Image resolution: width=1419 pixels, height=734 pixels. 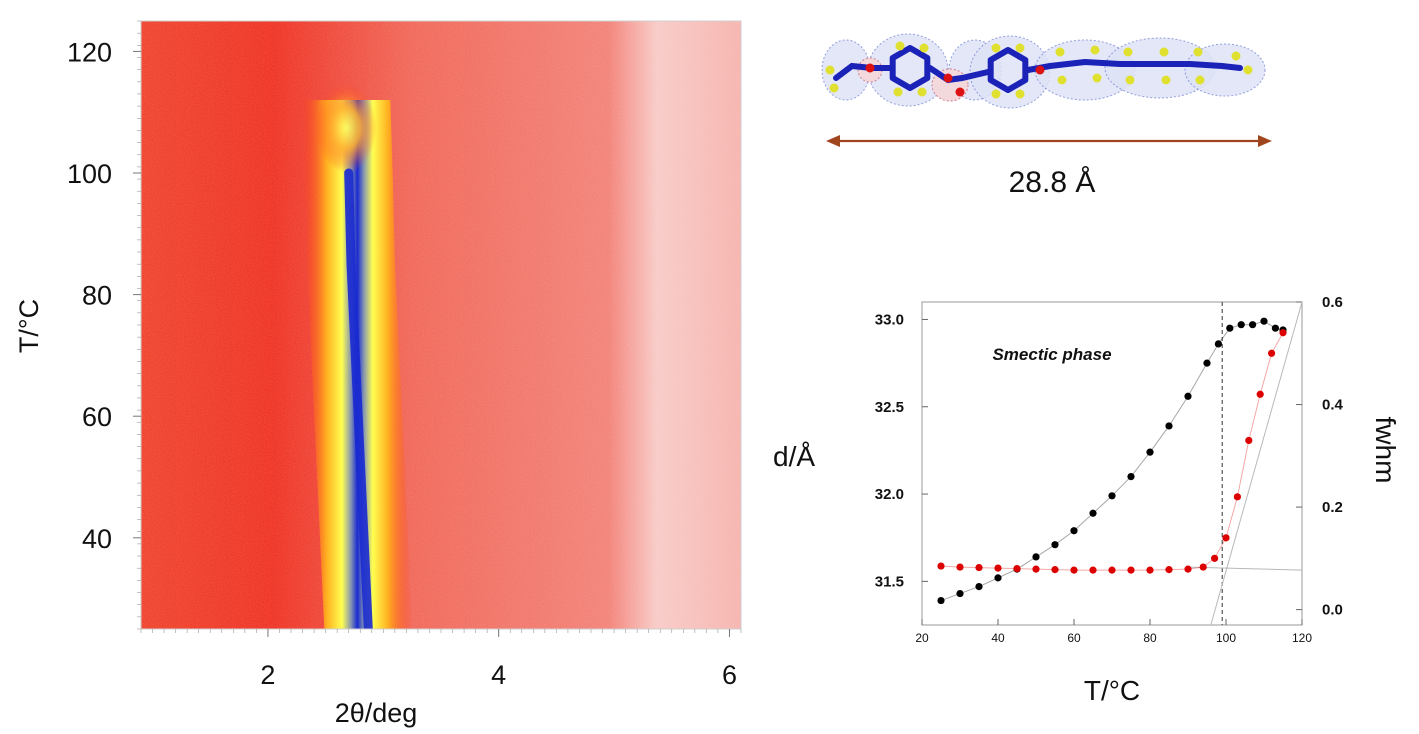 What do you see at coordinates (1112, 451) in the screenshot?
I see `series-1-line` at bounding box center [1112, 451].